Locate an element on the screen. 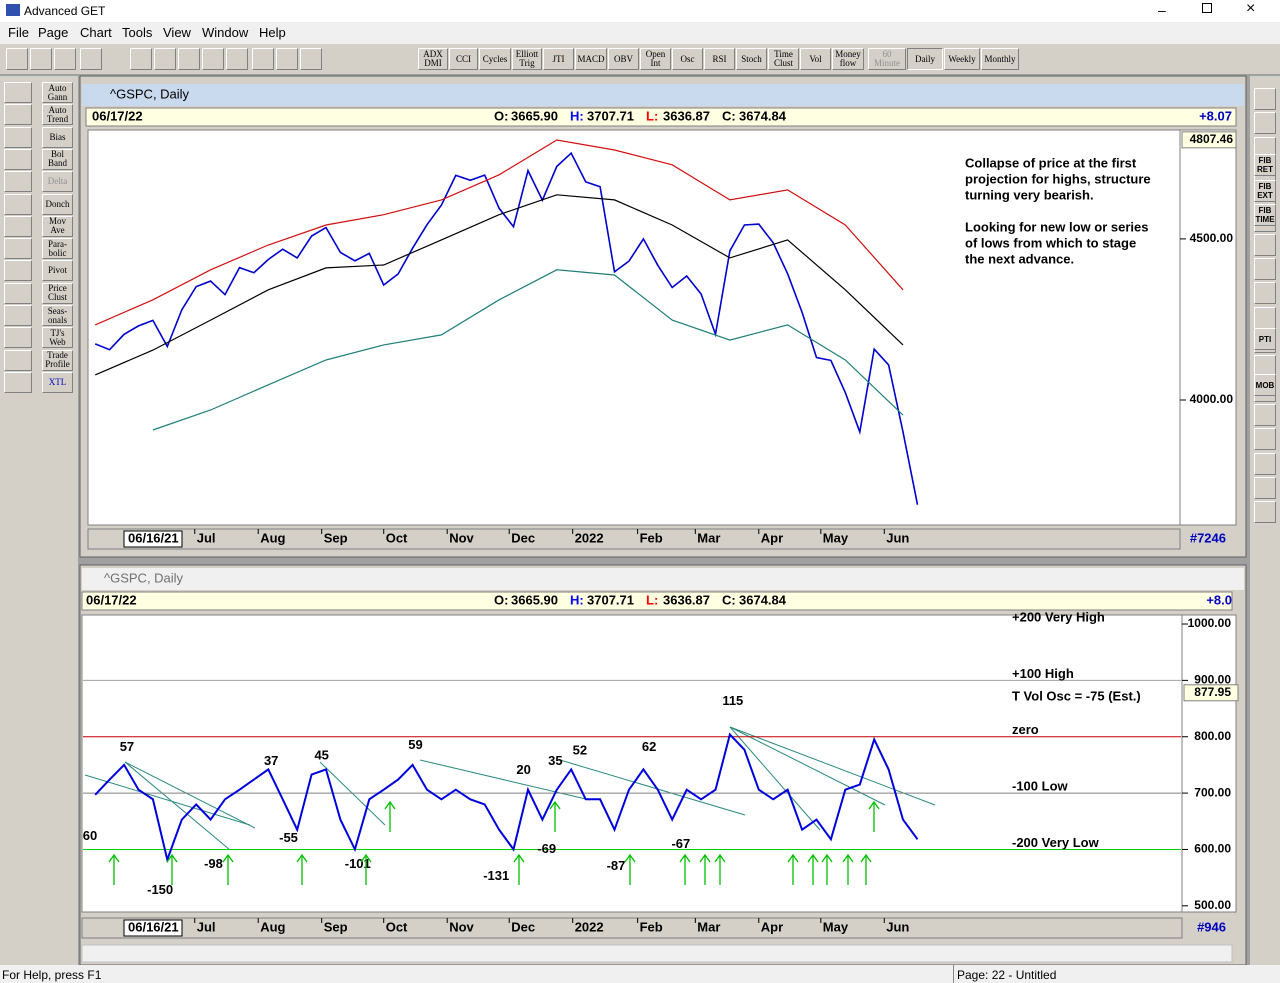 This screenshot has height=983, width=1280. peak-label: -69 is located at coordinates (546, 848).